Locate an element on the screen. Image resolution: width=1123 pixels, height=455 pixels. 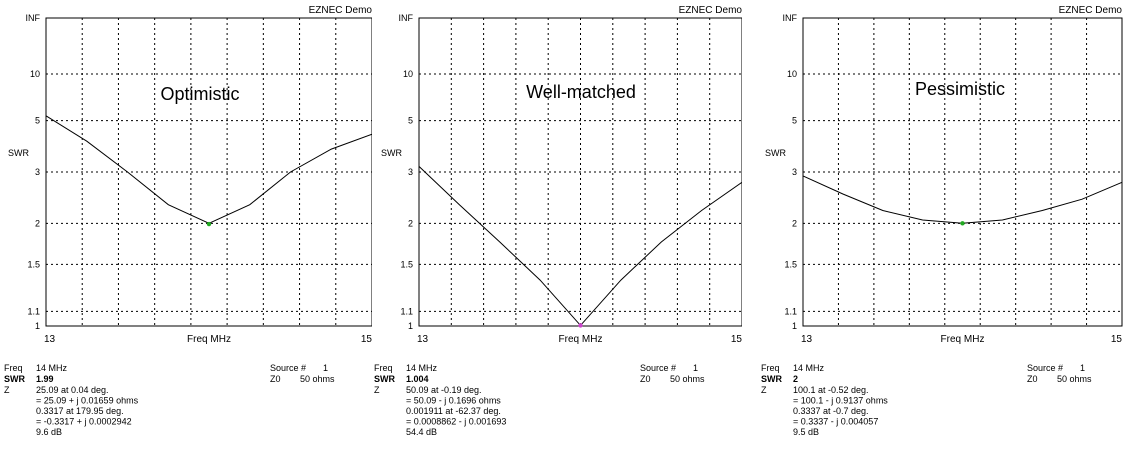
info-z-line: 25.09 at 0.04 deg. is located at coordinates (72, 390).